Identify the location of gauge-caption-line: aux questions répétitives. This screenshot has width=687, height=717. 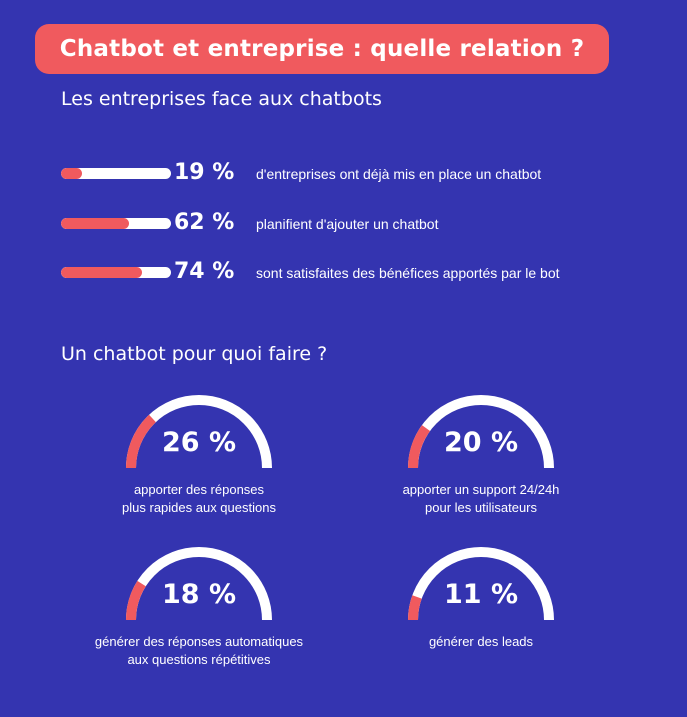
(199, 659).